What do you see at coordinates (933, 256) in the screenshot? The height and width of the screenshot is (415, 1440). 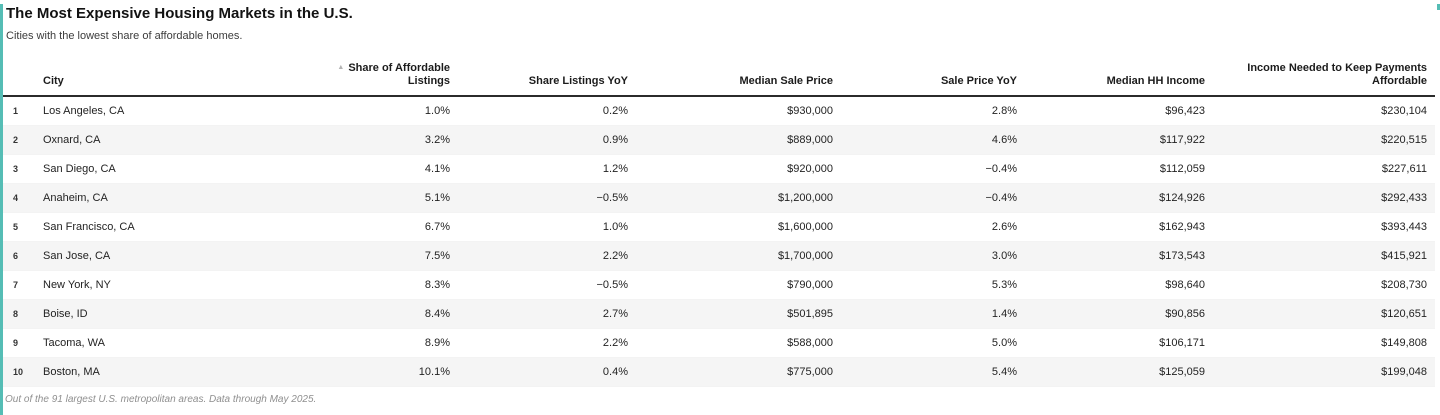 I see `sale-price-yoy-cell: 3.0%` at bounding box center [933, 256].